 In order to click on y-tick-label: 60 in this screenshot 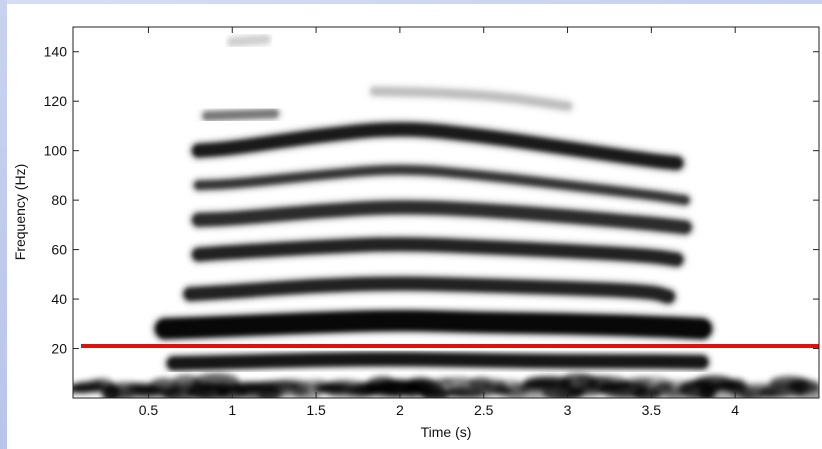, I will do `click(59, 250)`.